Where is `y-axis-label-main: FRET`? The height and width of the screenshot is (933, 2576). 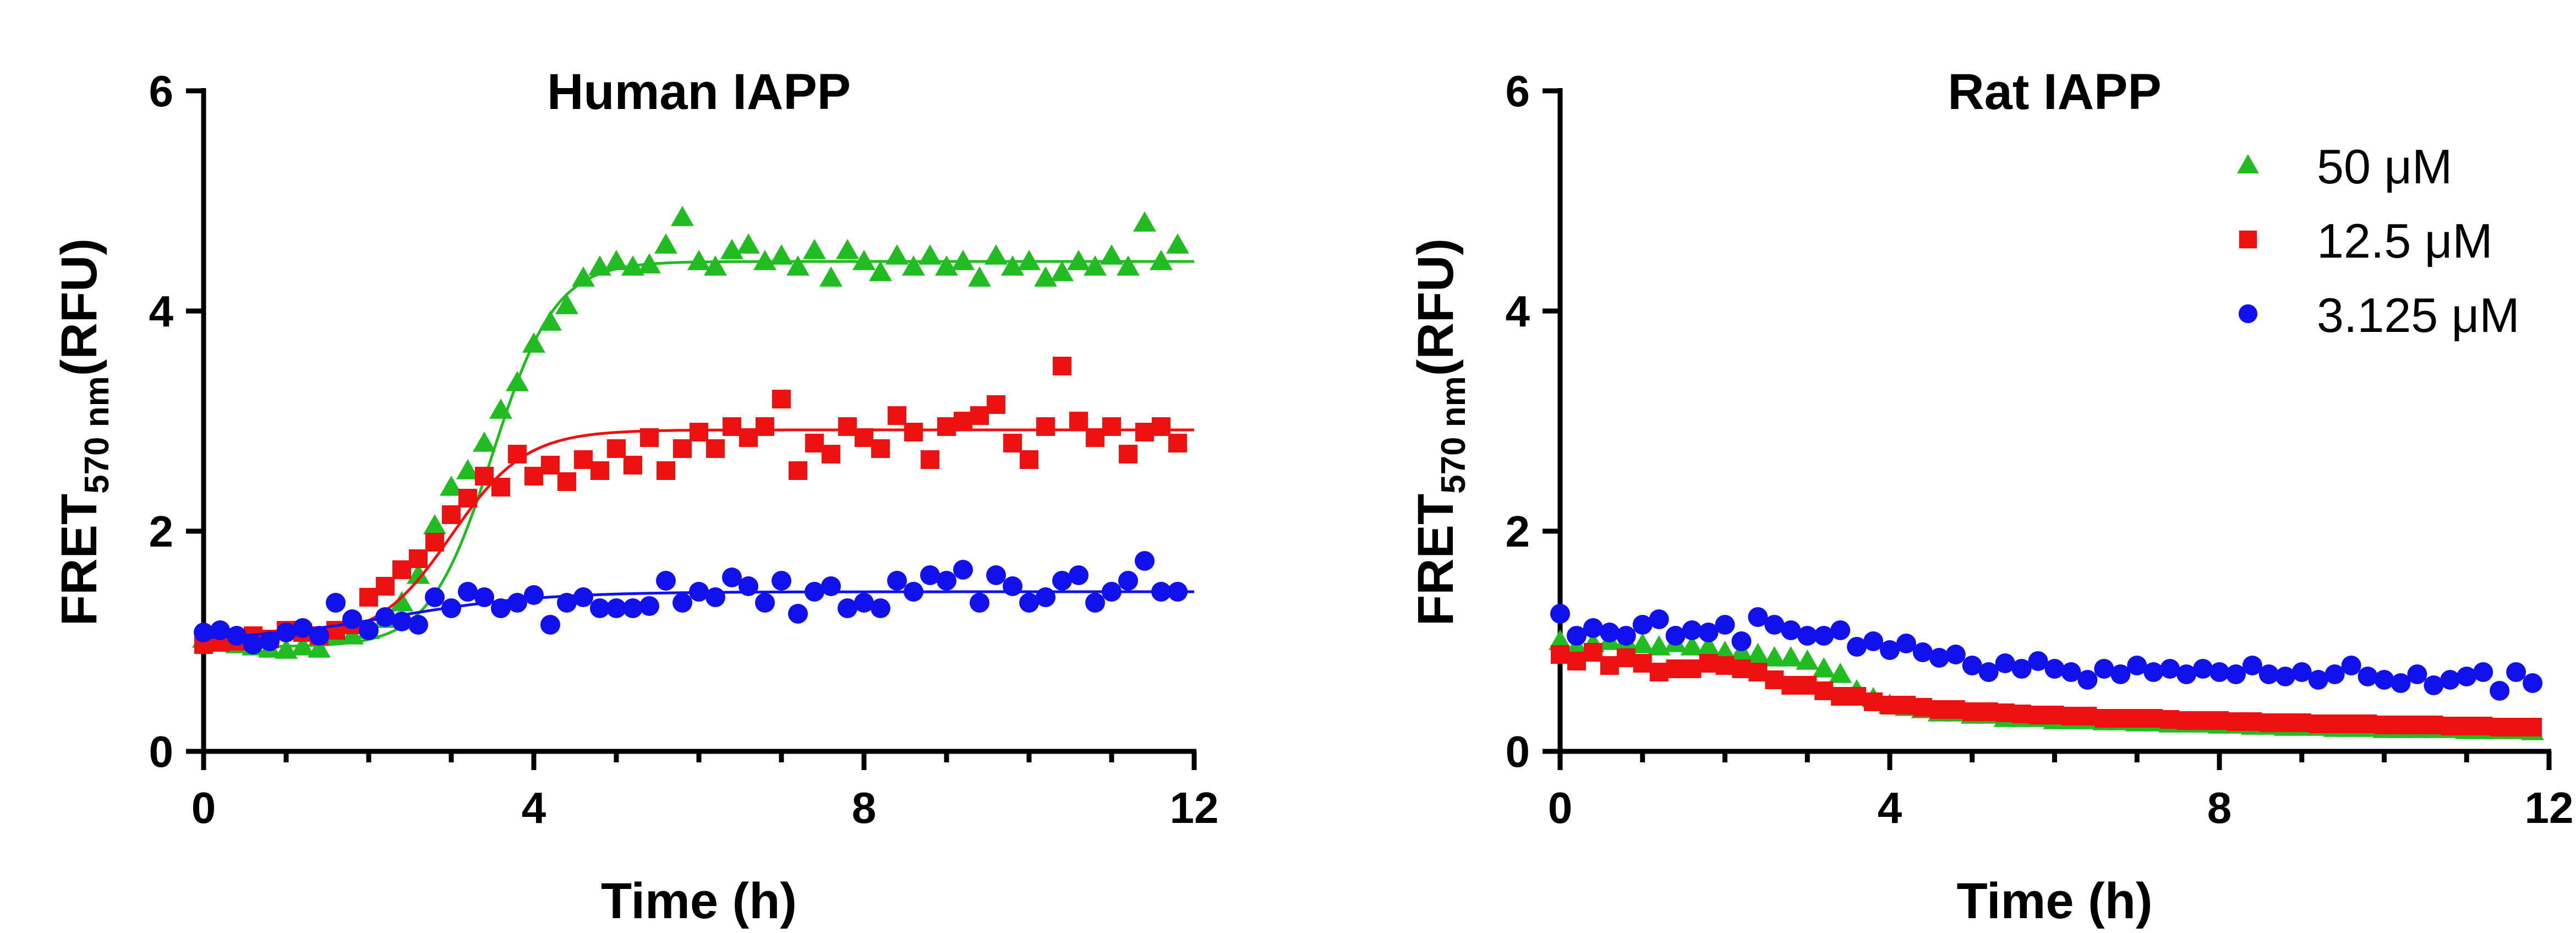 y-axis-label-main: FRET is located at coordinates (79, 560).